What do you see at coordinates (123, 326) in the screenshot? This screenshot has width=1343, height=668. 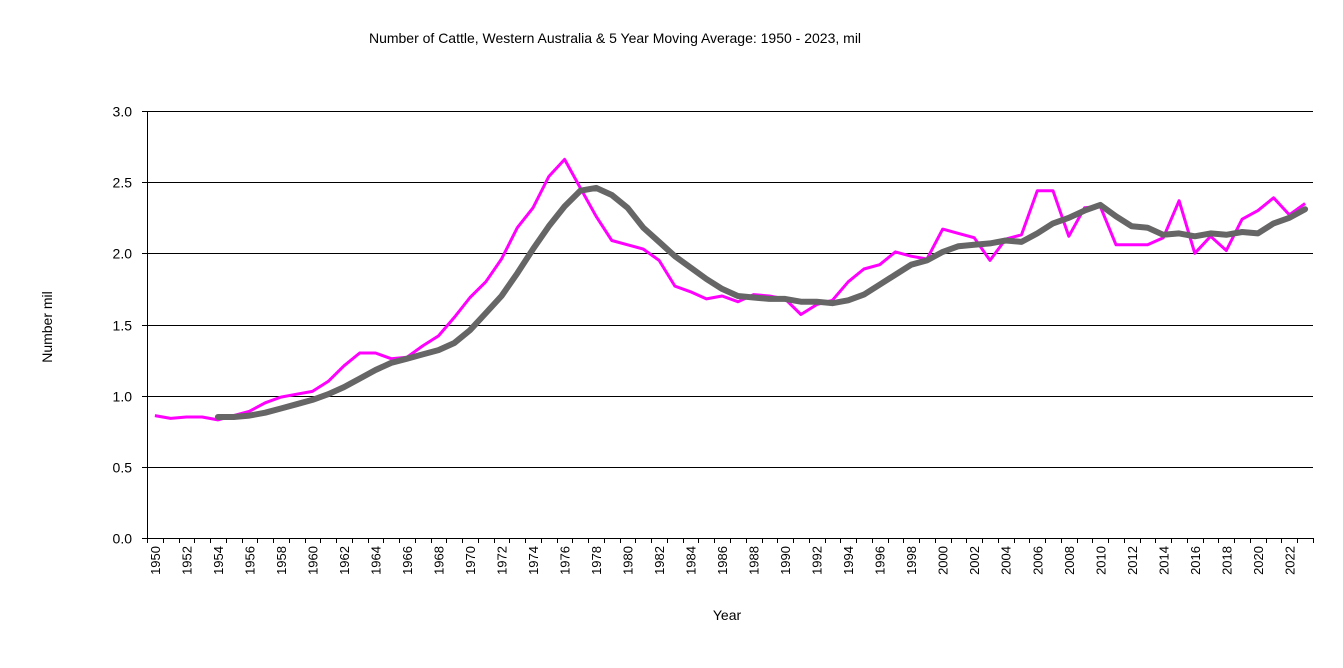 I see `y-tick-label: 1.5` at bounding box center [123, 326].